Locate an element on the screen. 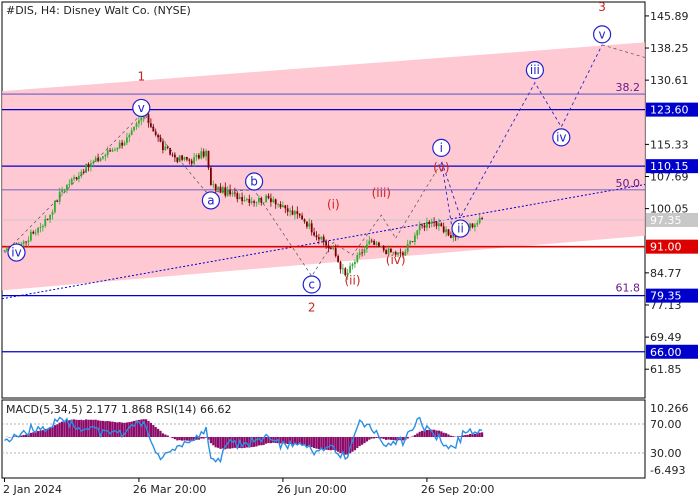 The width and height of the screenshot is (700, 500). indicator-tick-label: 30.00 is located at coordinates (666, 453).